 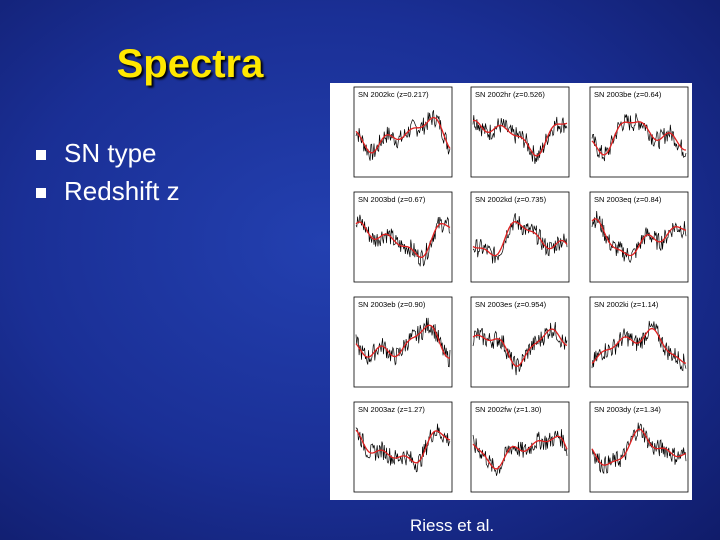 I want to click on panel-label: SN 2003eb (z=0.90), so click(x=392, y=304).